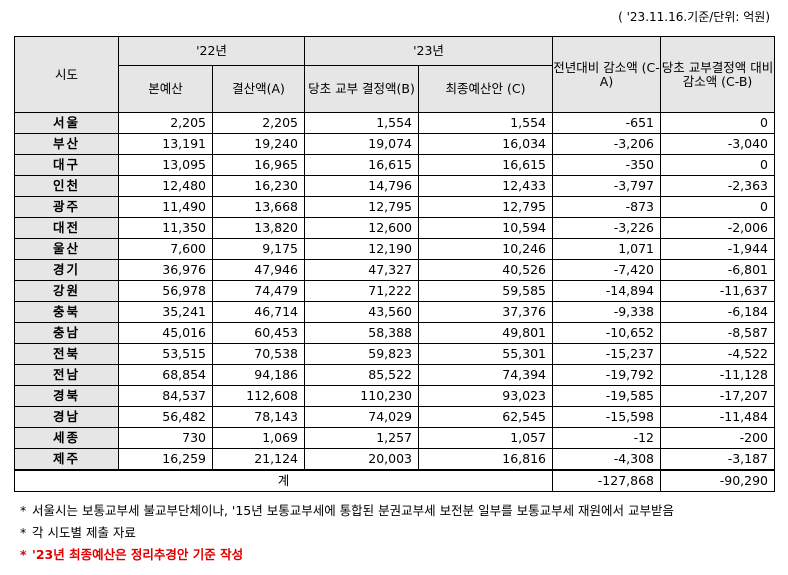  I want to click on table-row: 충북 35,241 46,714 43,560 37,376 -9,338 -6,184, so click(394, 312).